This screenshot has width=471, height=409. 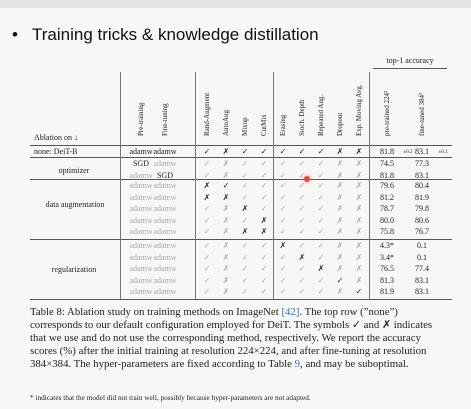 I want to click on column-header-label: Mixup, so click(x=245, y=126).